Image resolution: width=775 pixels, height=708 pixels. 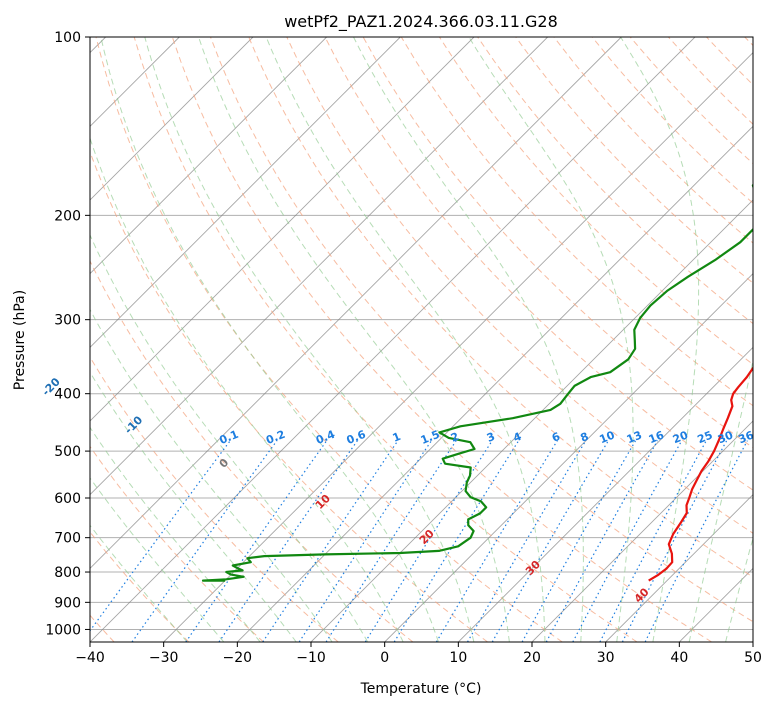 What do you see at coordinates (67, 452) in the screenshot?
I see `y-tick-label: 500` at bounding box center [67, 452].